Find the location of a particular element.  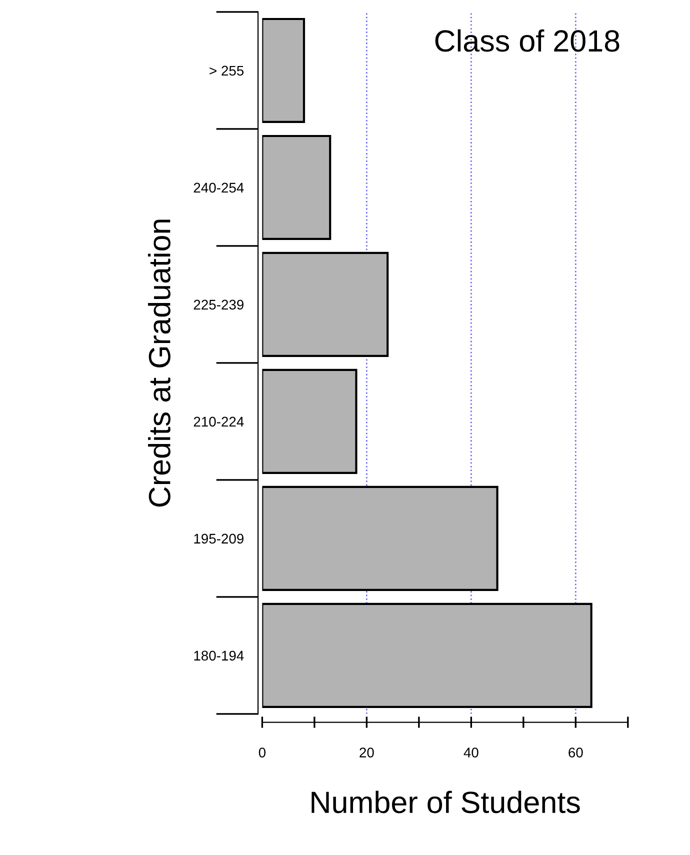

y-tick-label: 180-194 is located at coordinates (219, 655).